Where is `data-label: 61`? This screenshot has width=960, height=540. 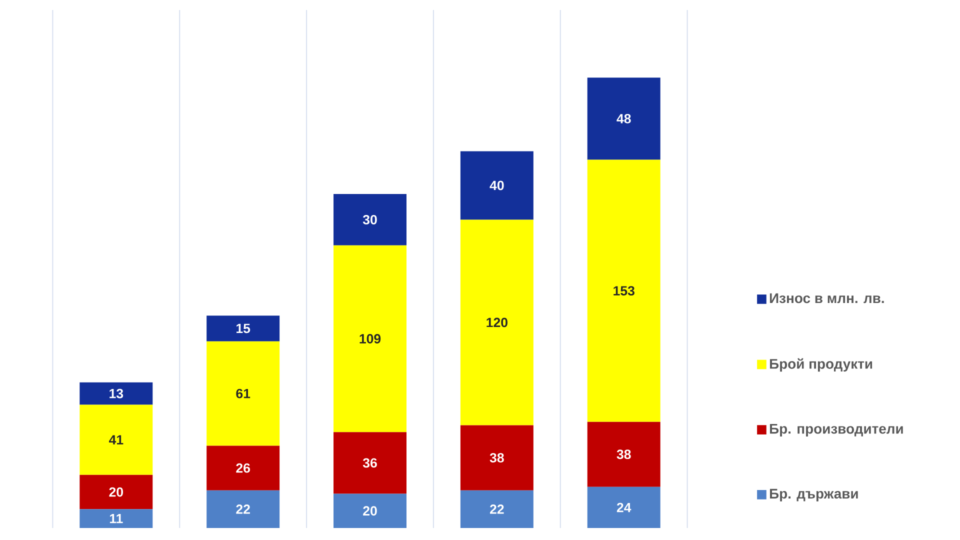 data-label: 61 is located at coordinates (243, 393).